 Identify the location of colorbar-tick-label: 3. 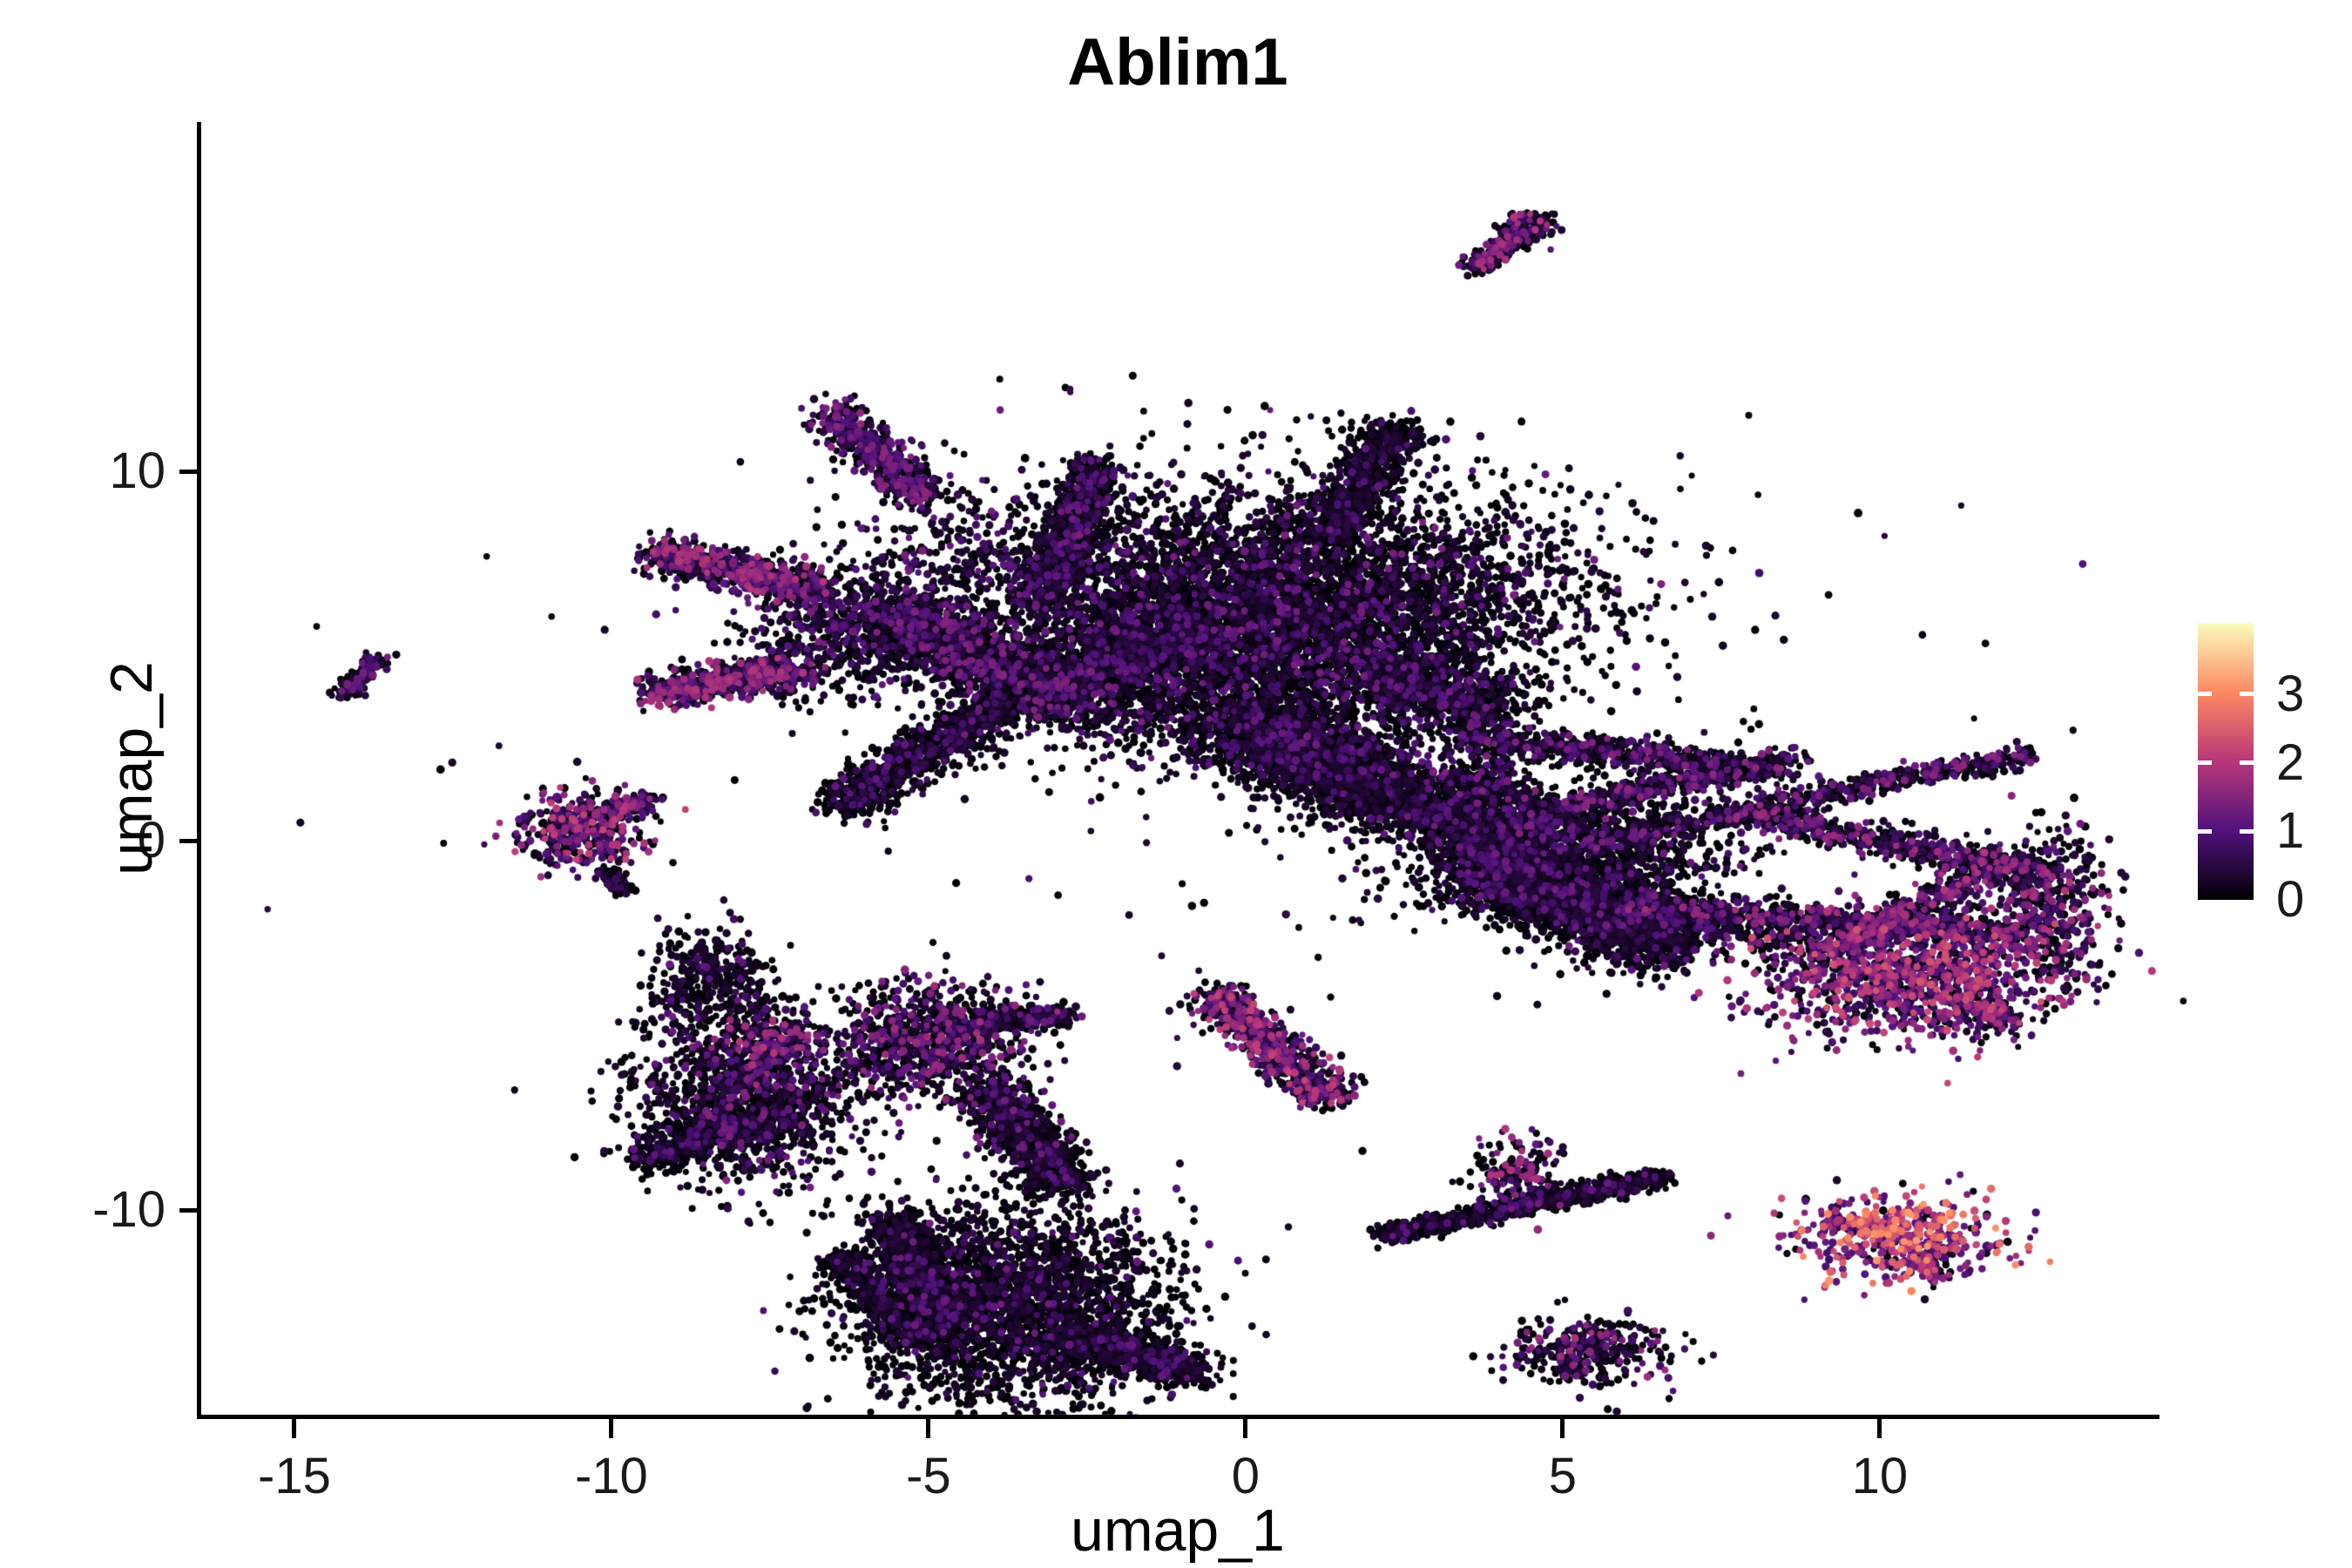
(2290, 693).